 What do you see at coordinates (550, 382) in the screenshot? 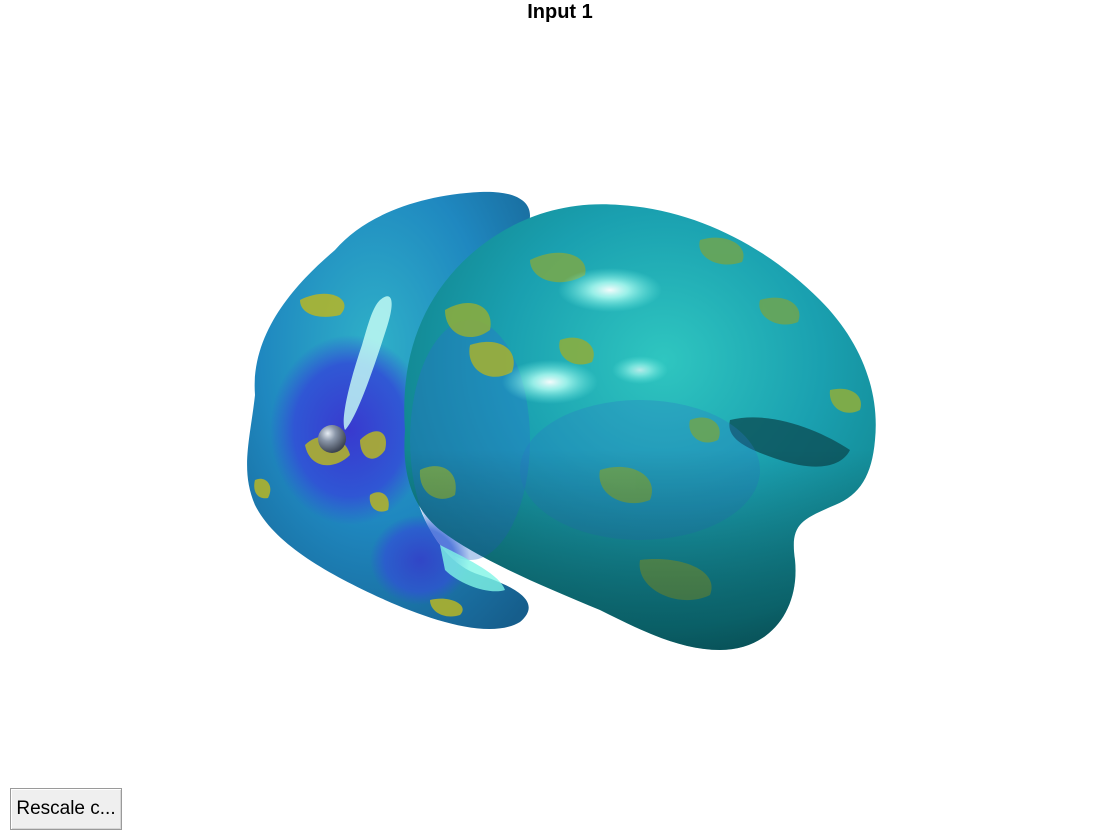
I see `specular-highlight-mid` at bounding box center [550, 382].